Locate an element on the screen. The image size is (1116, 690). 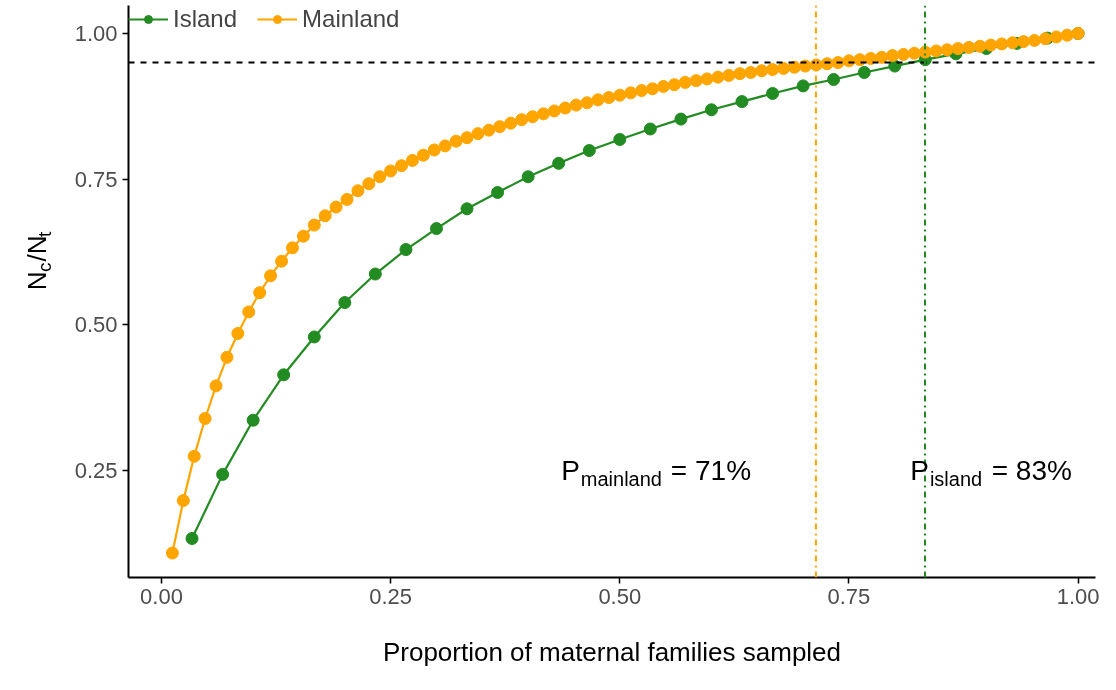
y-tick-label: 0.75 is located at coordinates (96, 179).